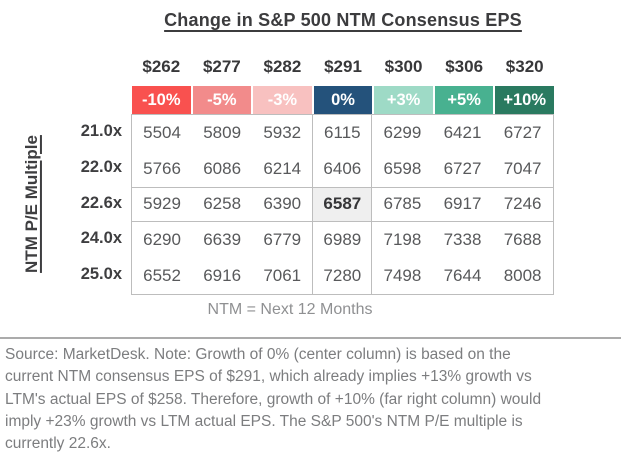 Image resolution: width=621 pixels, height=460 pixels. What do you see at coordinates (162, 168) in the screenshot?
I see `matrix-cell: 5766` at bounding box center [162, 168].